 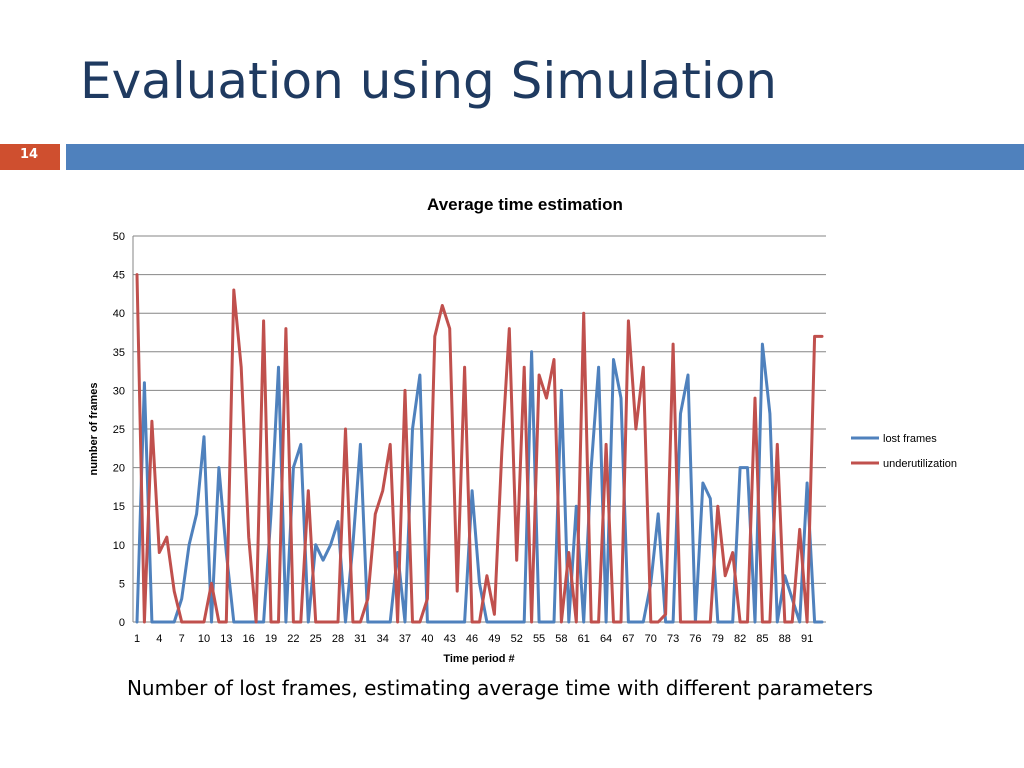 What do you see at coordinates (427, 639) in the screenshot?
I see `x-tick-label: 40` at bounding box center [427, 639].